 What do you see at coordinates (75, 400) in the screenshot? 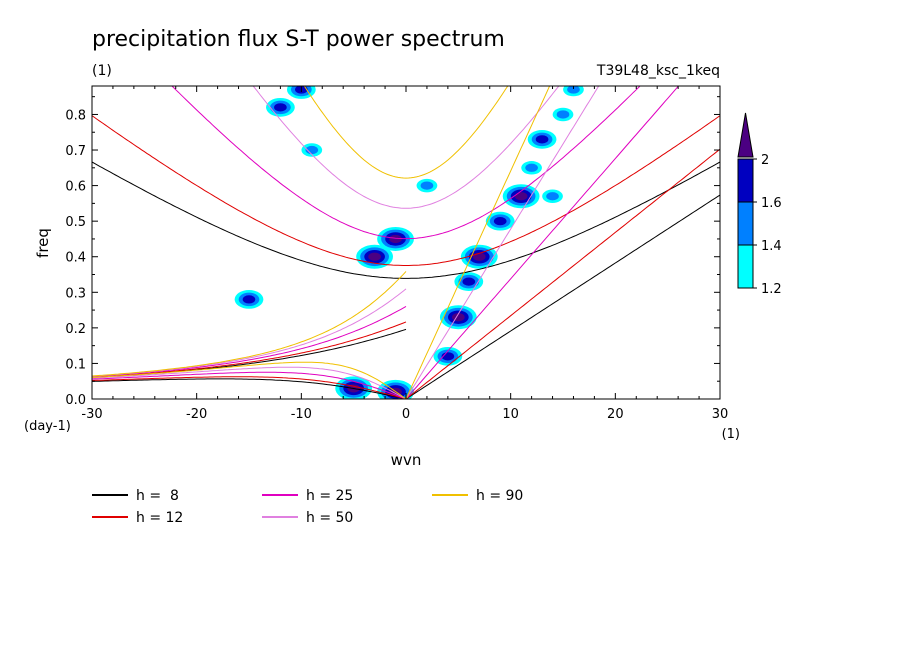
I see `y-tick-label: 0.0` at bounding box center [75, 400].